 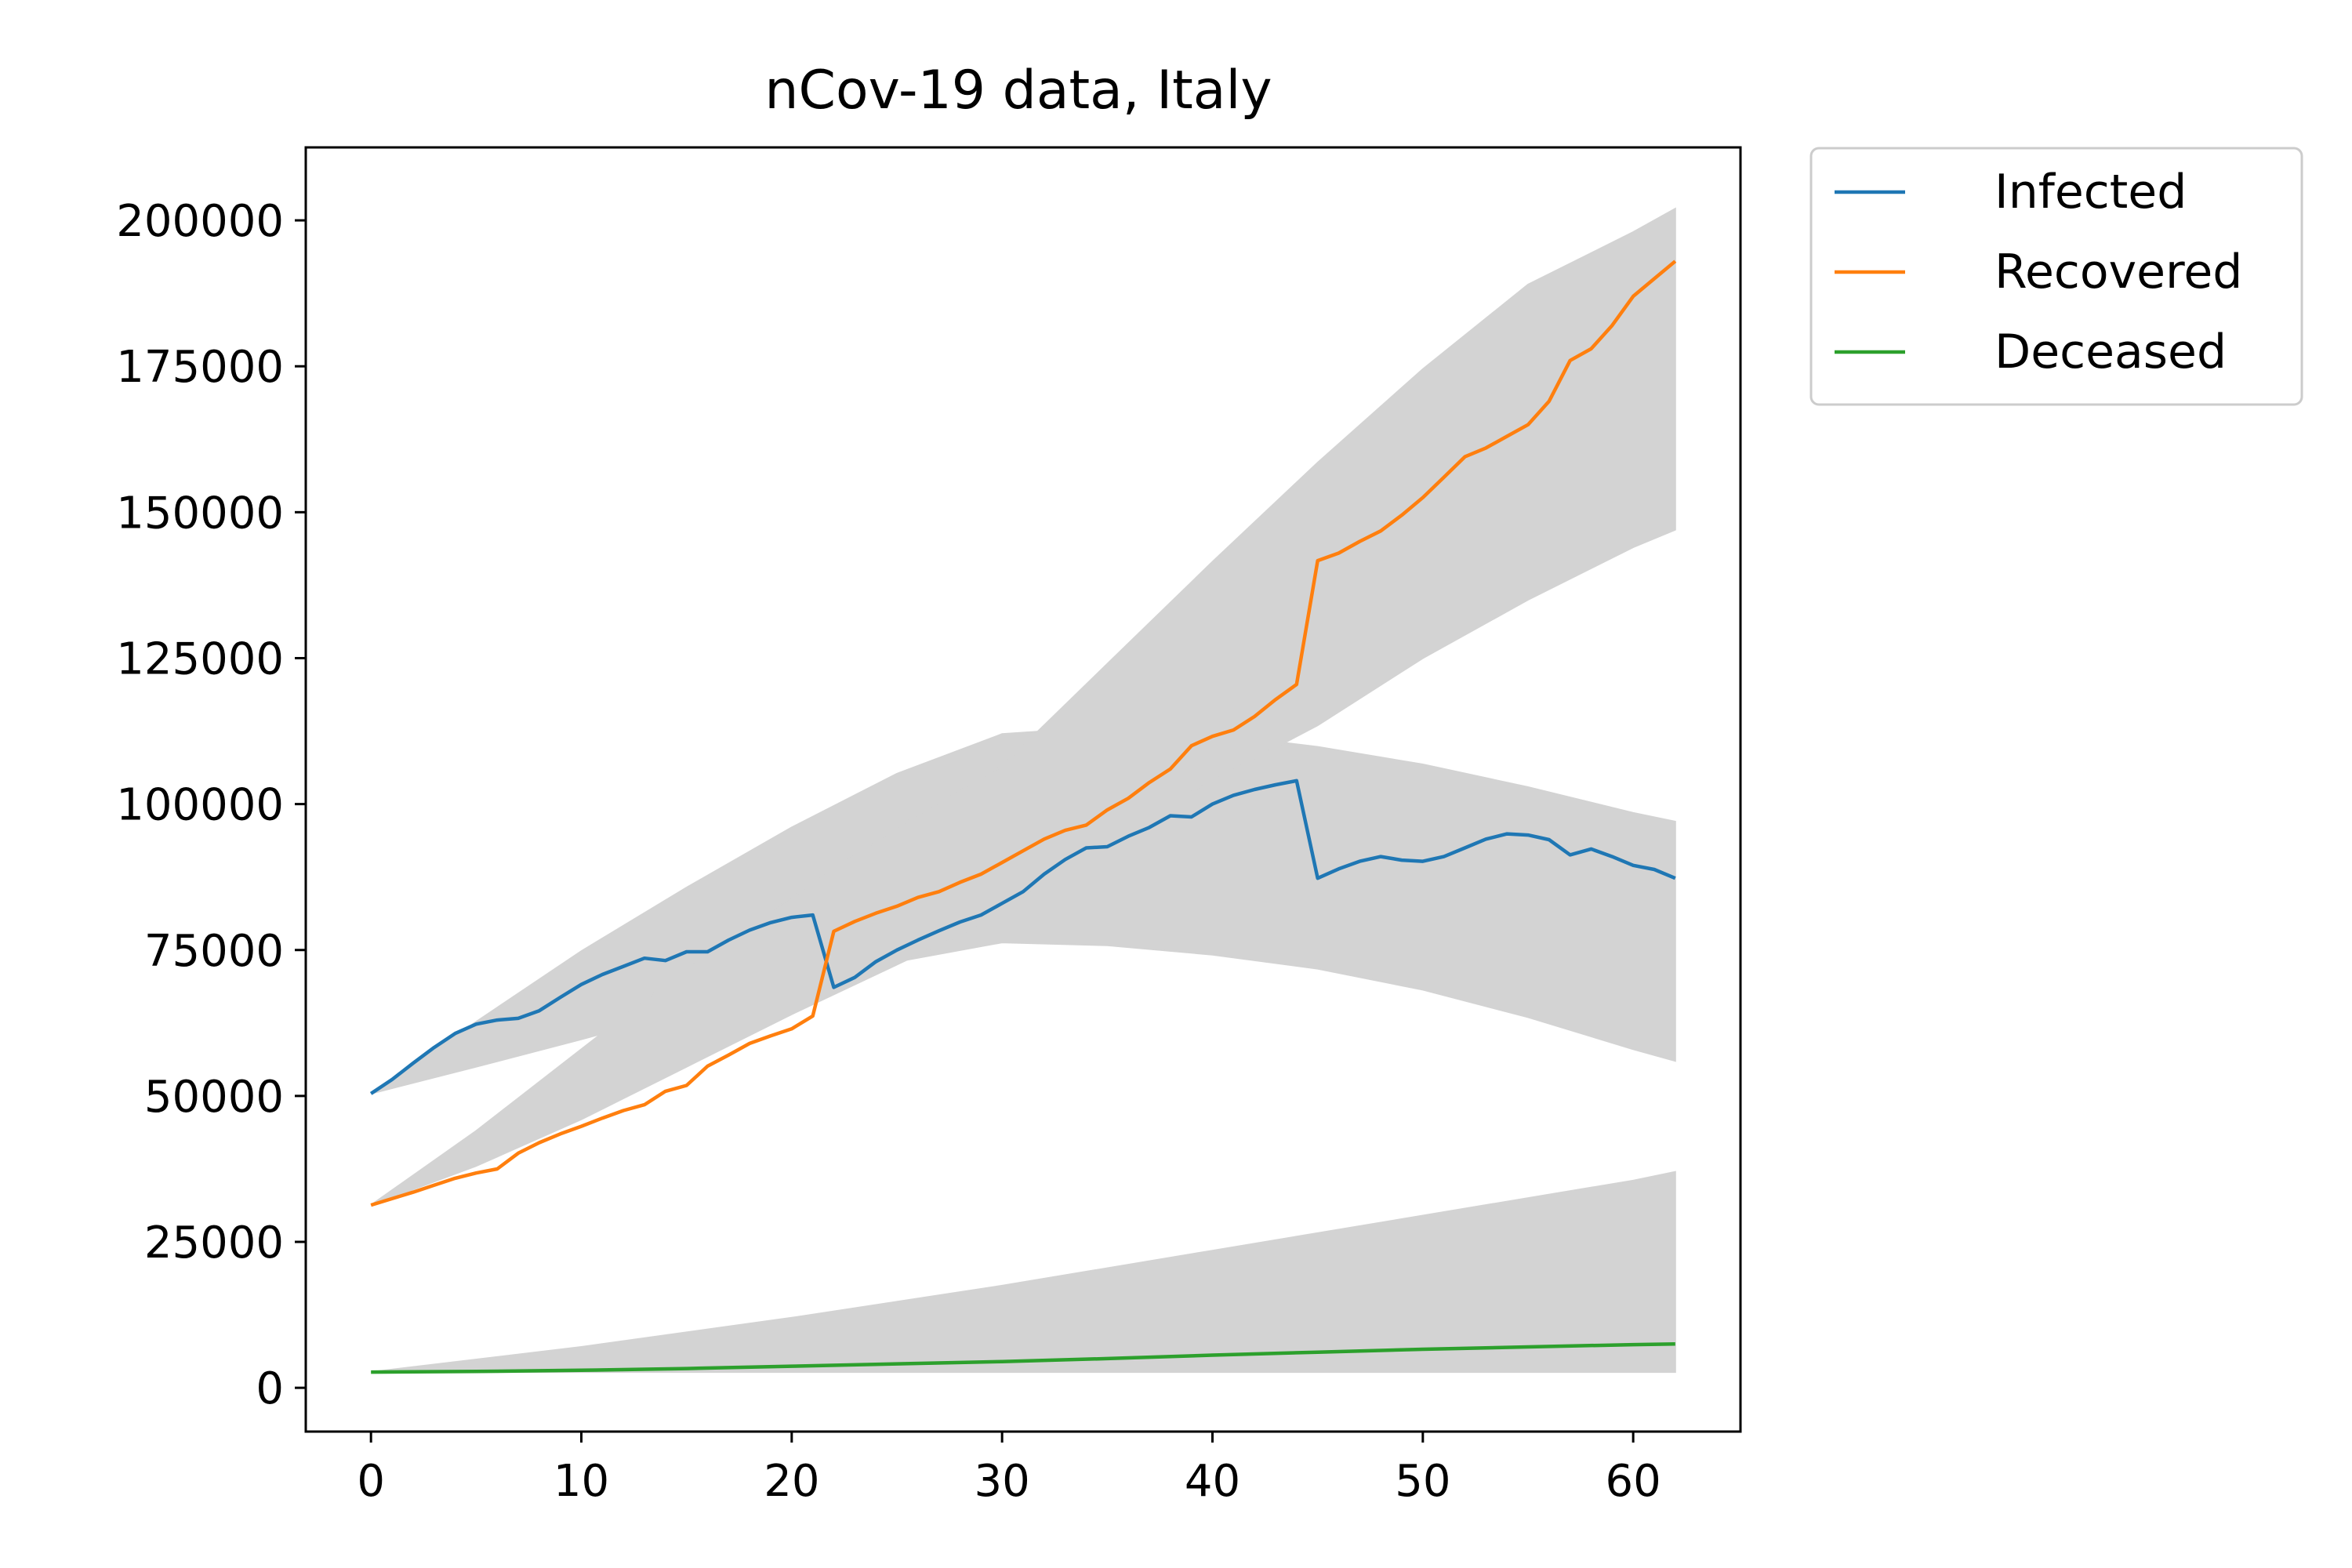 I want to click on y-tick-label: 125000, so click(x=200, y=658).